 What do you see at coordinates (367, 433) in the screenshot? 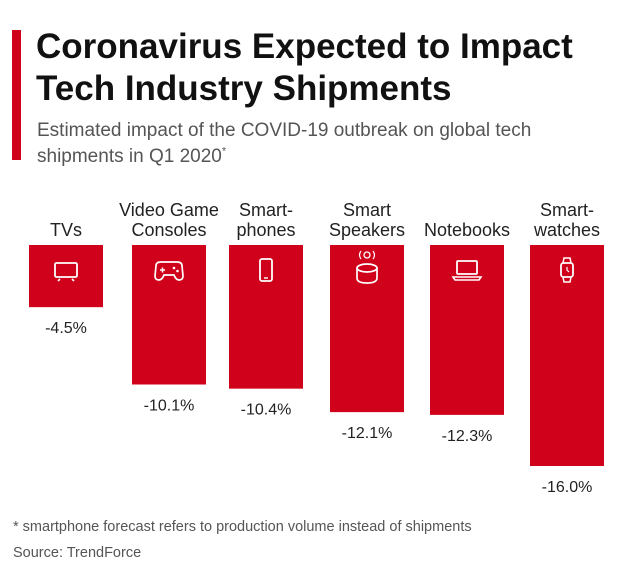
I see `value-label: -12.1%` at bounding box center [367, 433].